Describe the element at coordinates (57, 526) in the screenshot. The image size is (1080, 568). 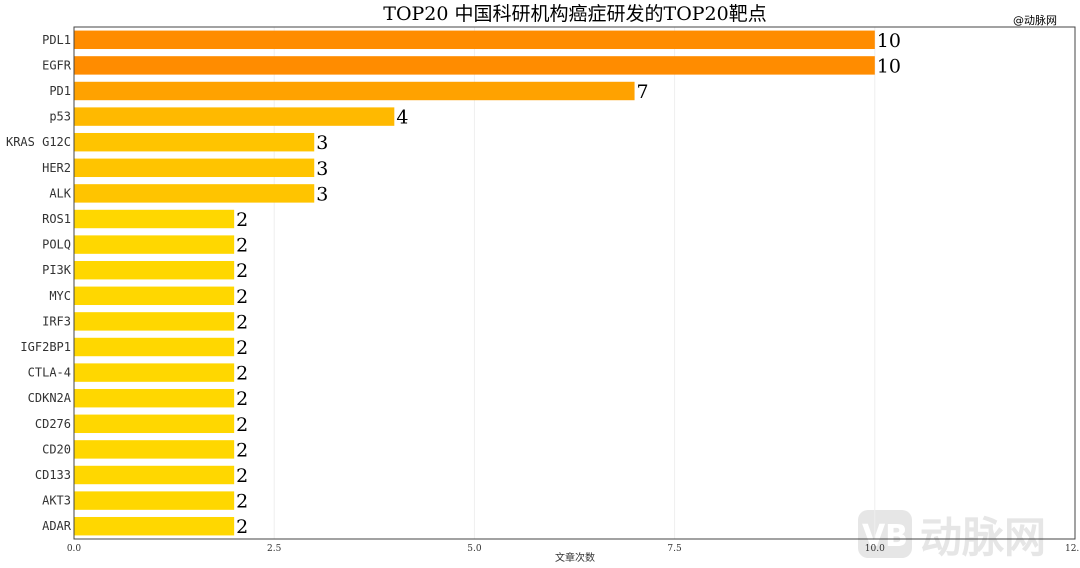
I see `y-category-label: ADAR` at that location.